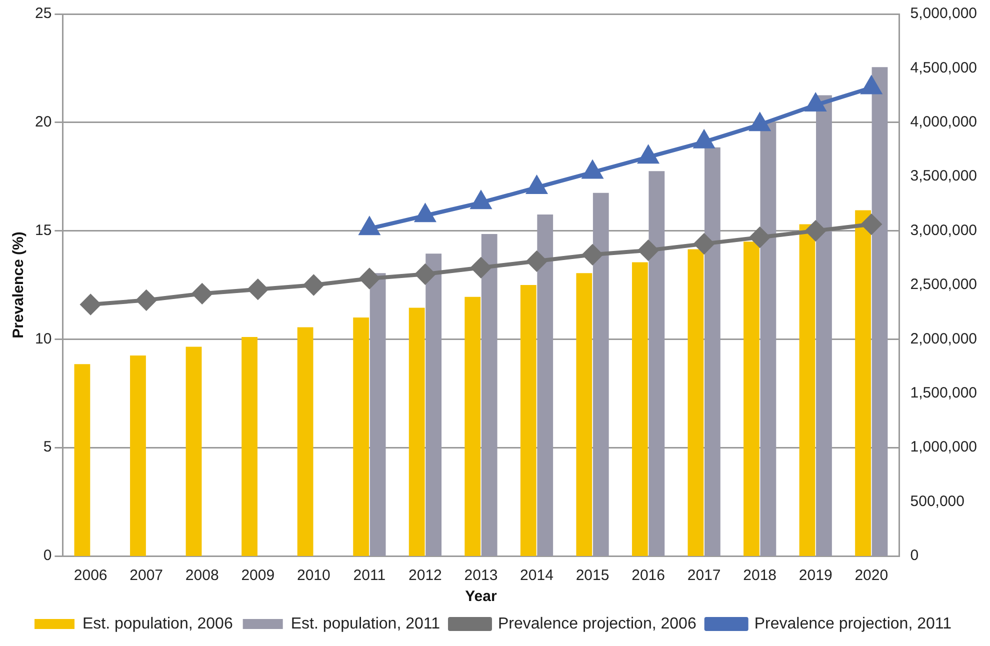 This screenshot has width=990, height=646. I want to click on y-tick-label: 15, so click(43, 230).